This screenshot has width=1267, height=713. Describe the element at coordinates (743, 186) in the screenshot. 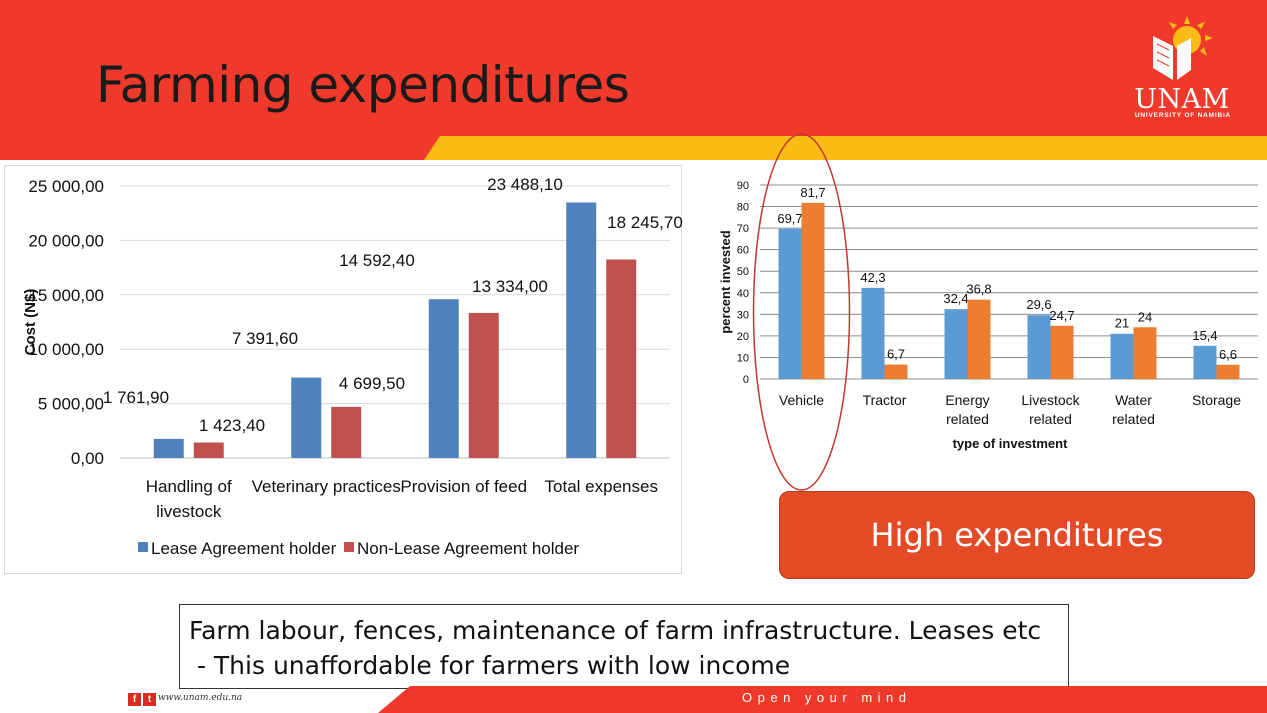

I see `y-tick-label: 90` at that location.